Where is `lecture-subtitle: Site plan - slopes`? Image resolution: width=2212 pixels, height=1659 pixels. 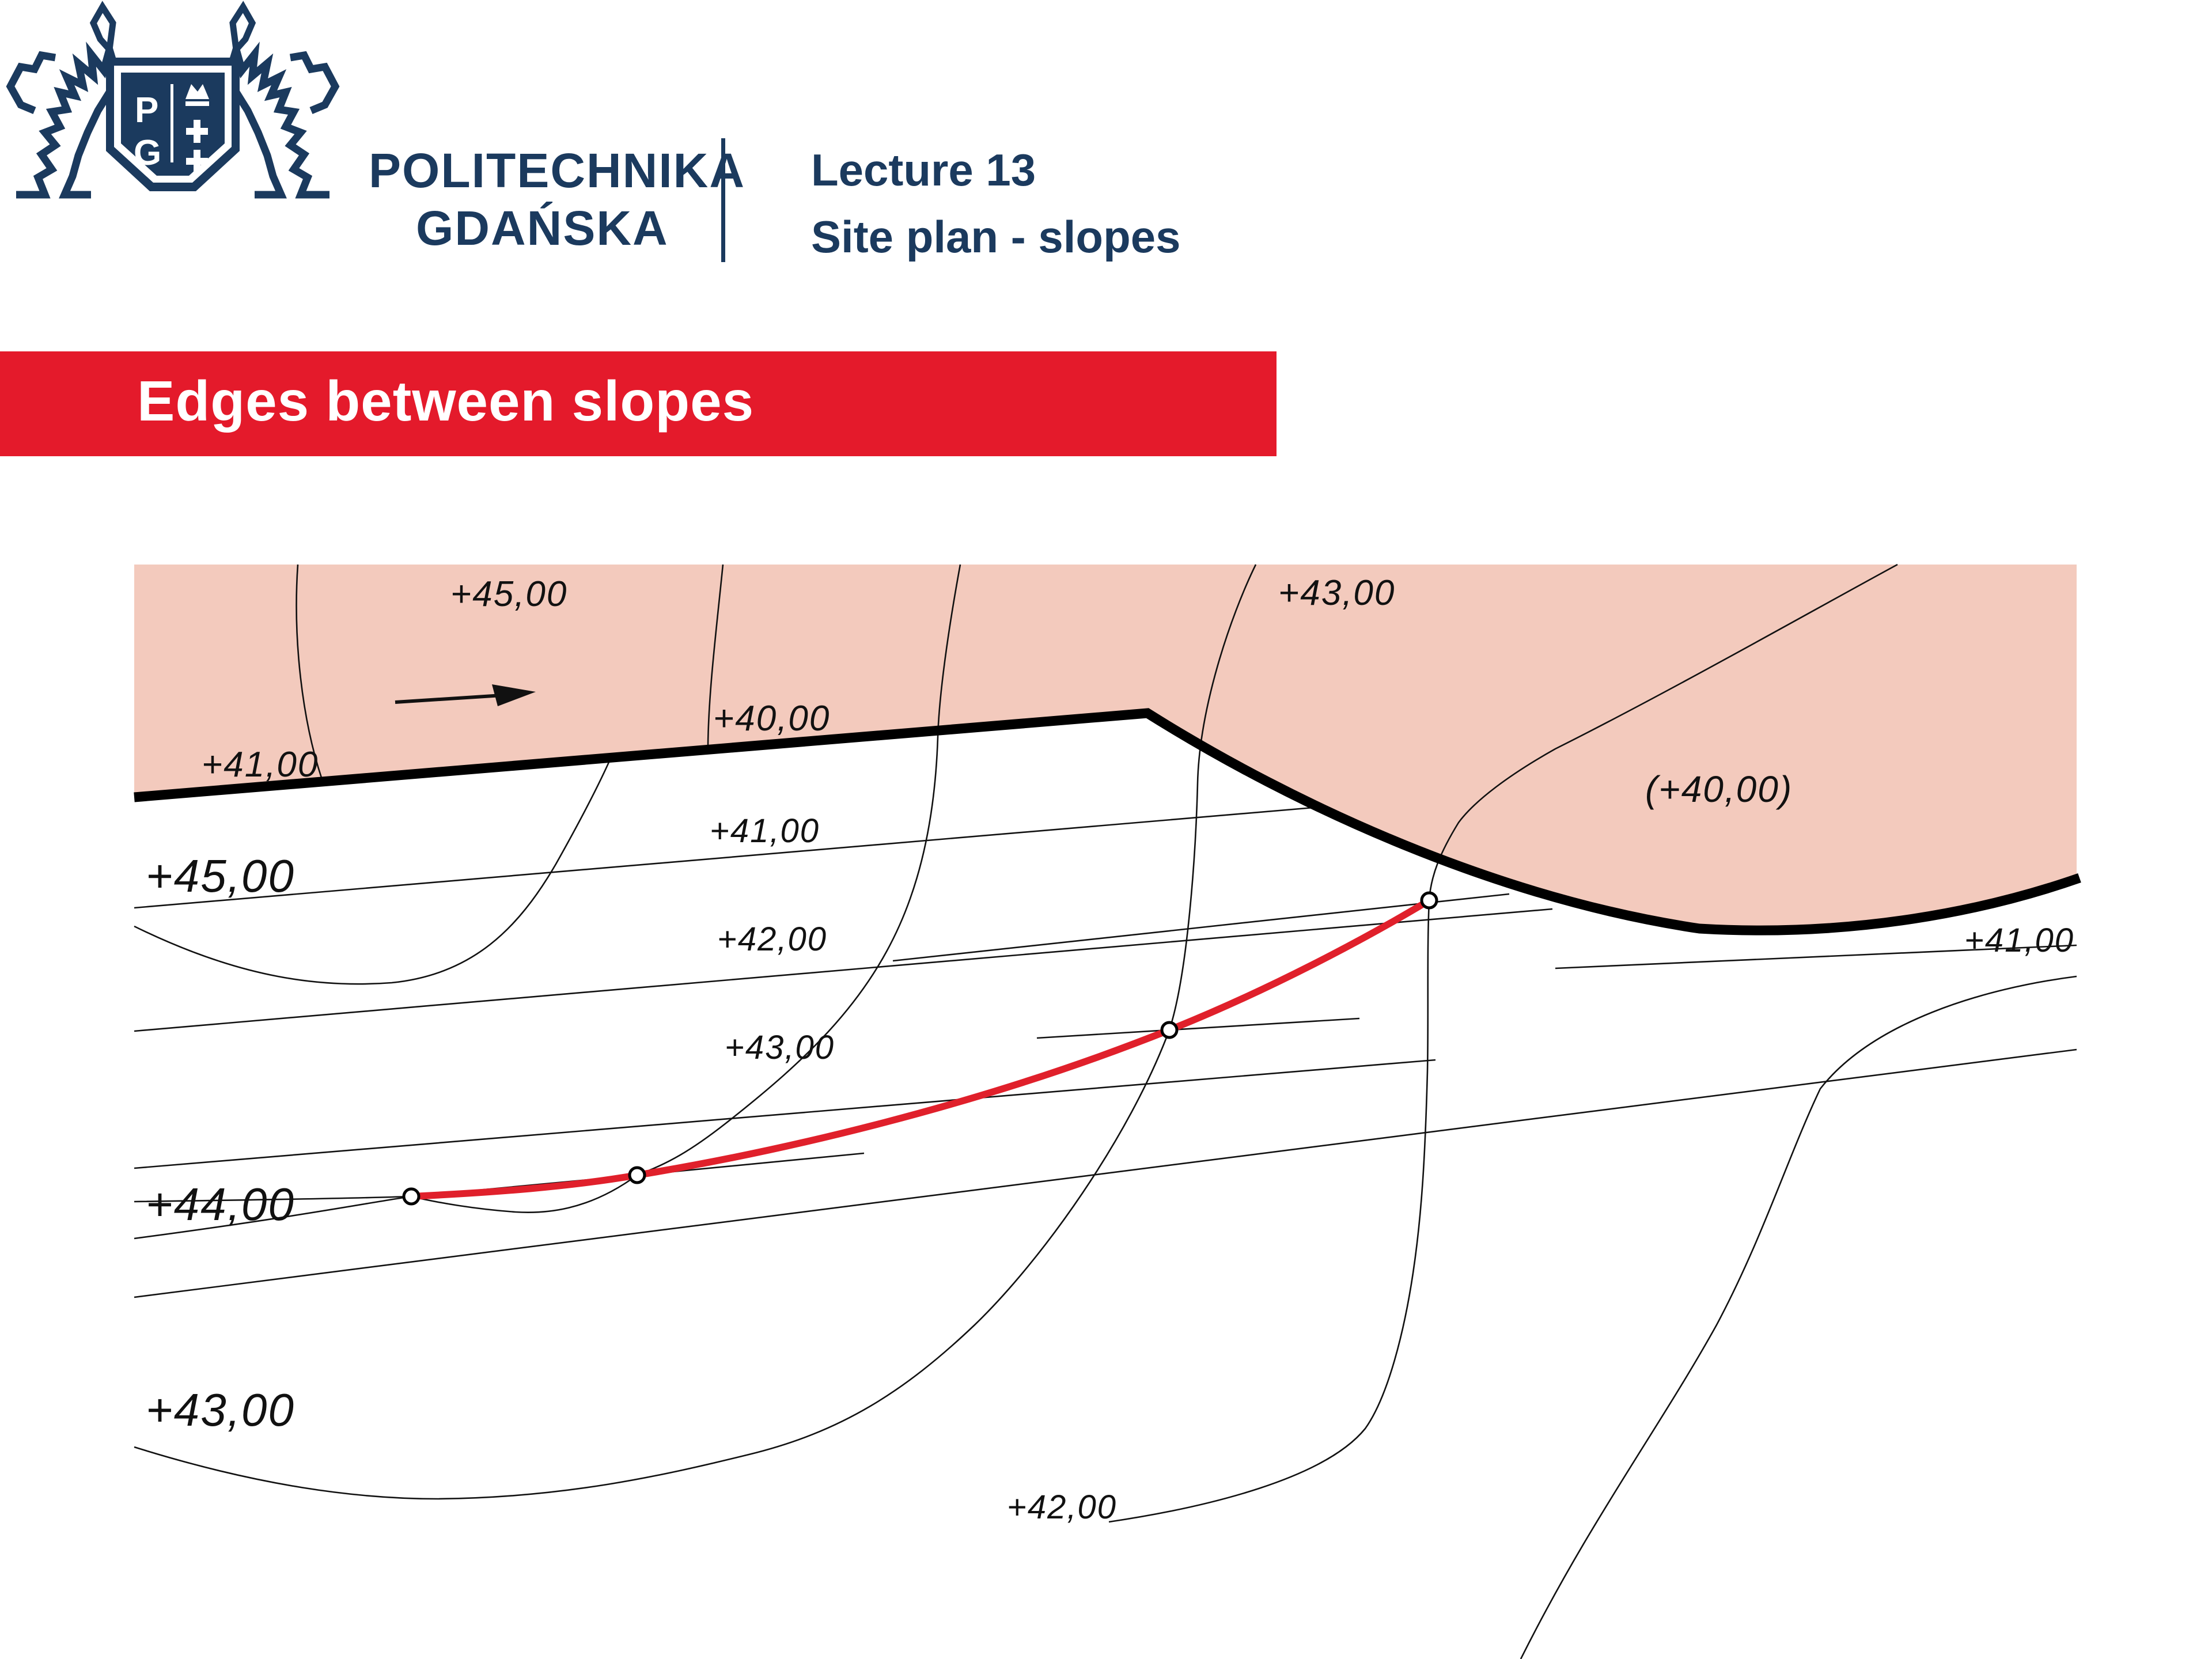 lecture-subtitle: Site plan - slopes is located at coordinates (996, 236).